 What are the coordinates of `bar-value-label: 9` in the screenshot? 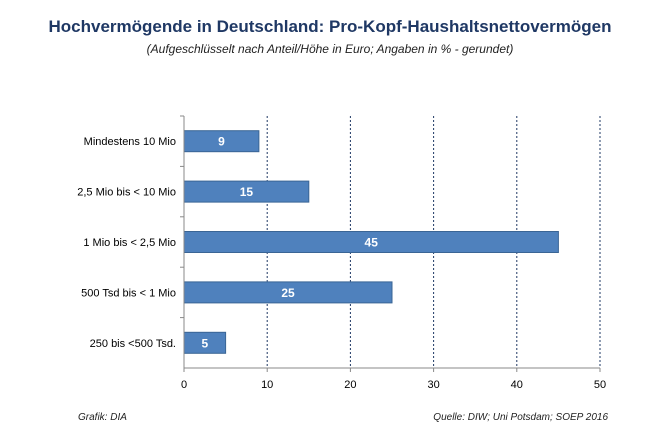 It's located at (221, 142).